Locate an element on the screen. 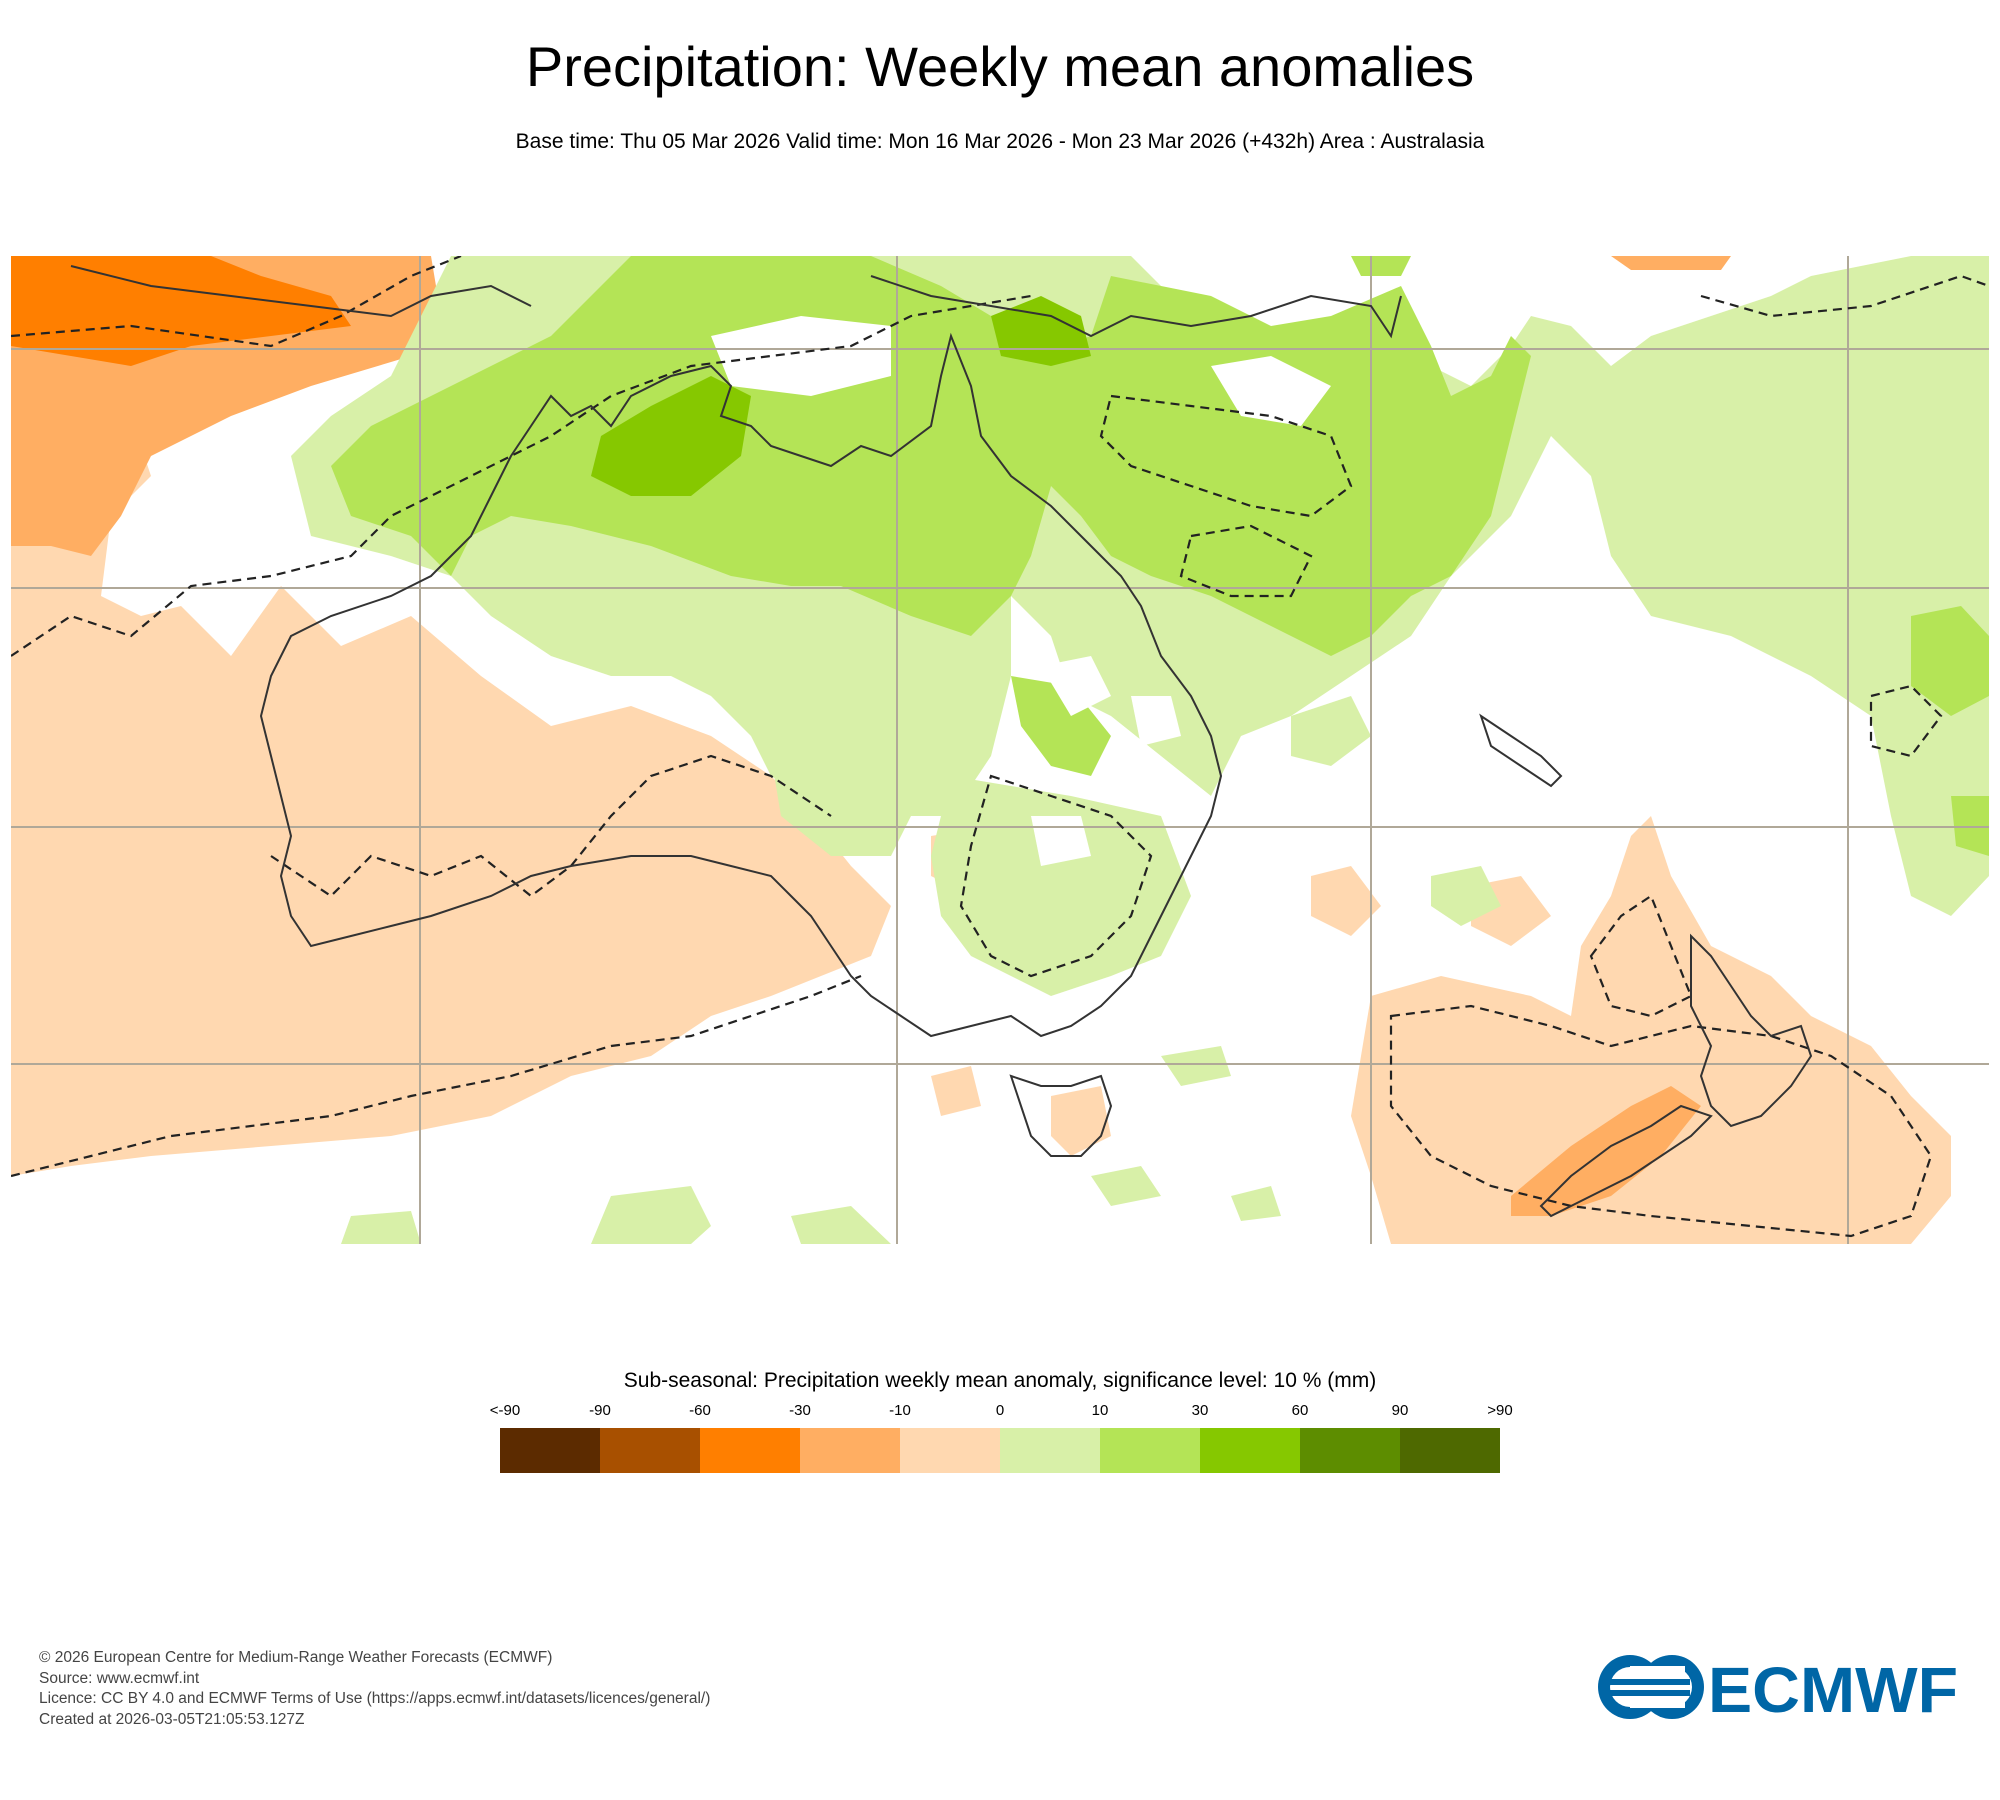 The width and height of the screenshot is (2000, 1800). new-caledonia-coastline is located at coordinates (1521, 750).